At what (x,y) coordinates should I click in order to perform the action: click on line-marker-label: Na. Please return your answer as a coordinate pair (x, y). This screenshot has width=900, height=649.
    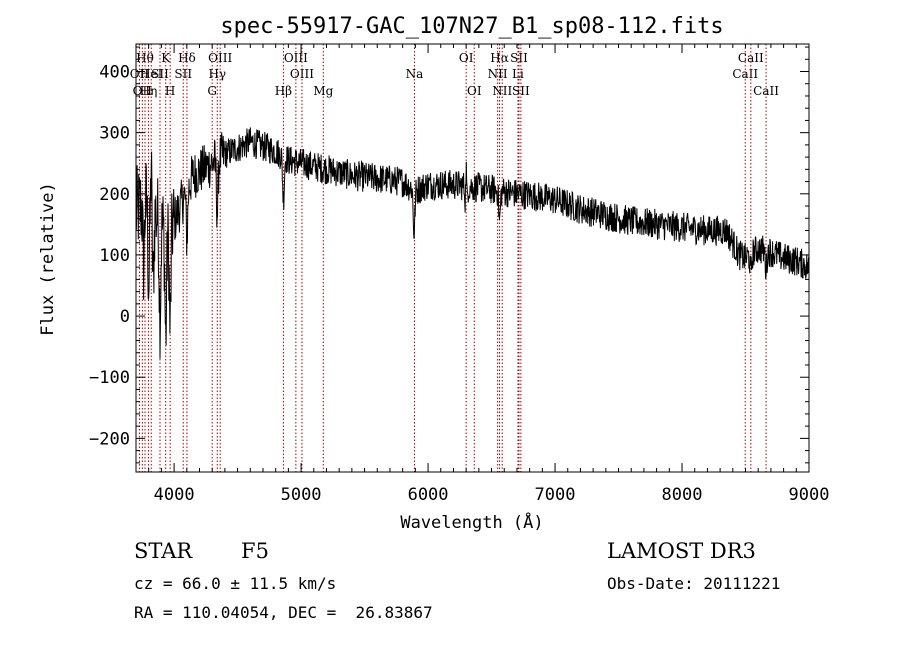
    Looking at the image, I should click on (415, 74).